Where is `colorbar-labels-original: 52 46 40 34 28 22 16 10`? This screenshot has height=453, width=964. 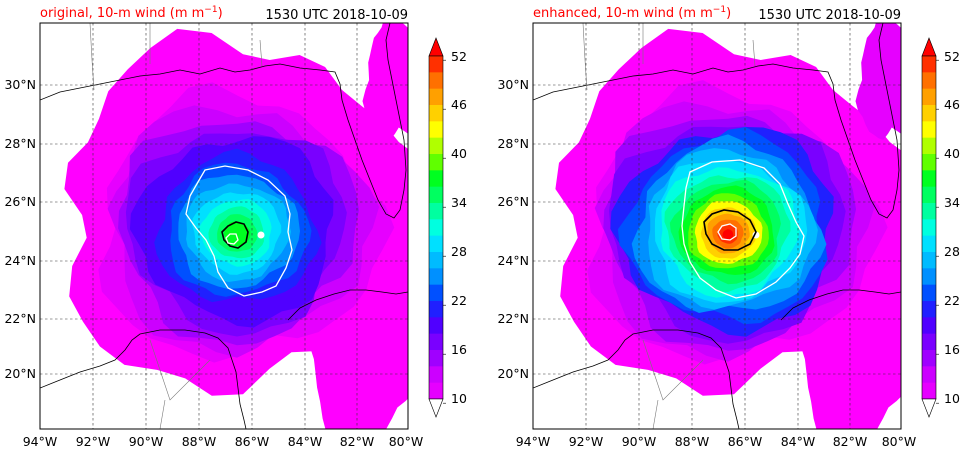
colorbar-labels-original: 52 46 40 34 28 22 16 10 is located at coordinates (459, 227).